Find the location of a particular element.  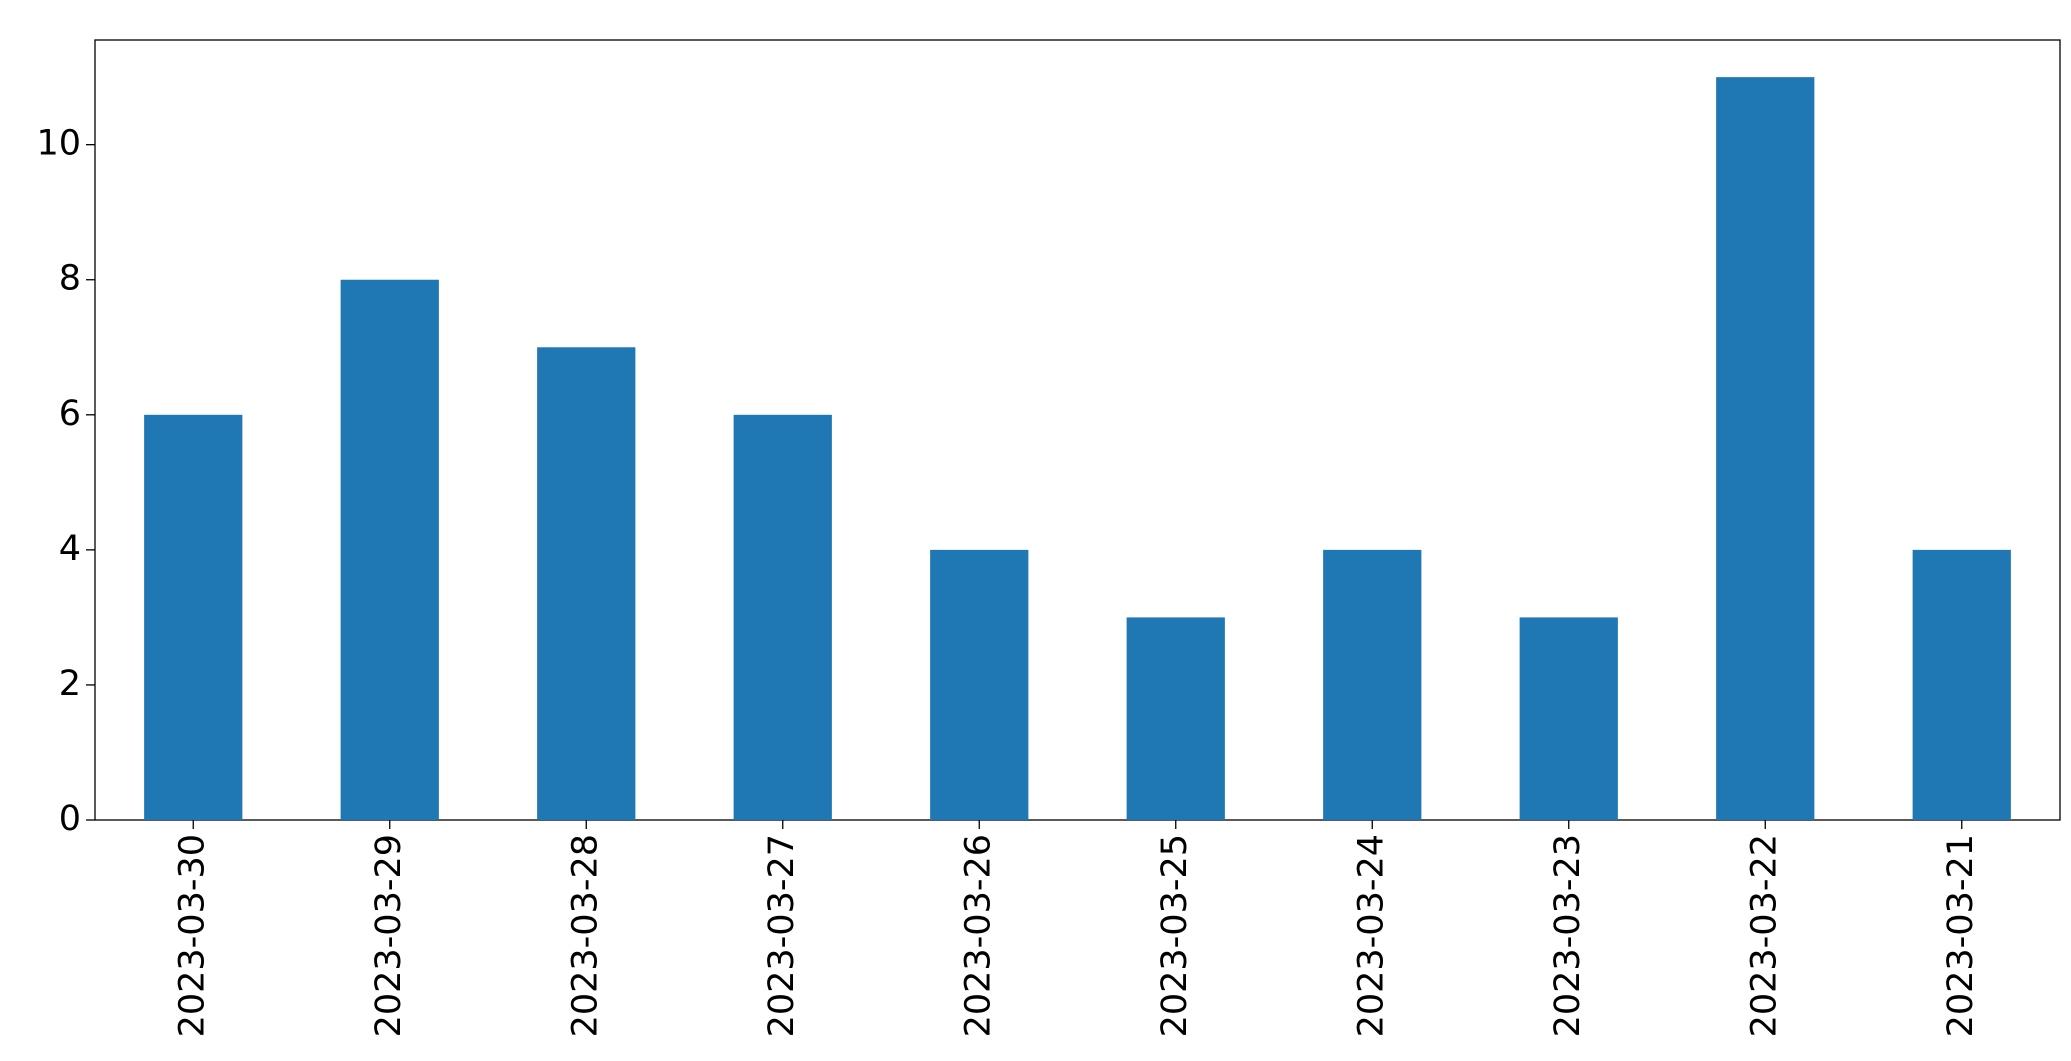

y-tick-label: 0 is located at coordinates (70, 819).